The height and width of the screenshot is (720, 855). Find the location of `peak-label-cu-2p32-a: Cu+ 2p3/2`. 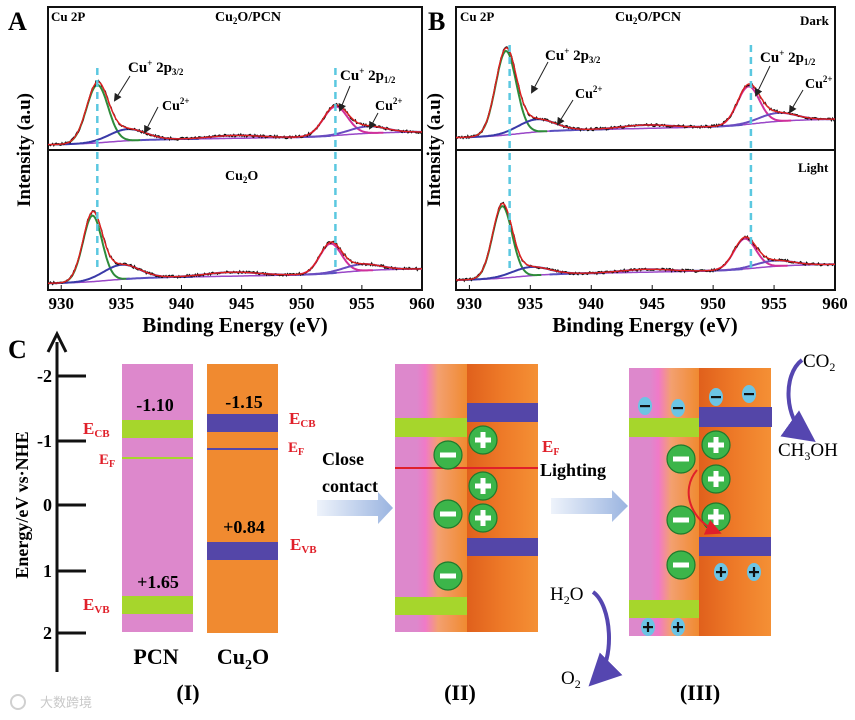

peak-label-cu-2p32-a: Cu+ 2p3/2 is located at coordinates (148, 80).